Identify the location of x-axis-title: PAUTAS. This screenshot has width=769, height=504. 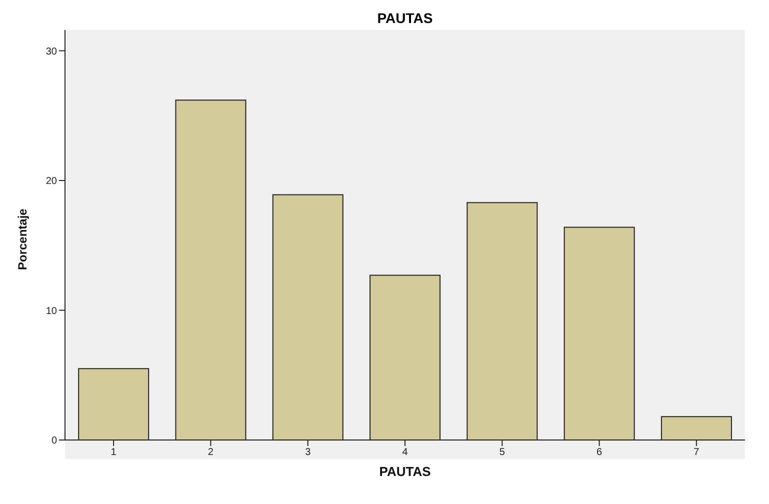
(405, 471).